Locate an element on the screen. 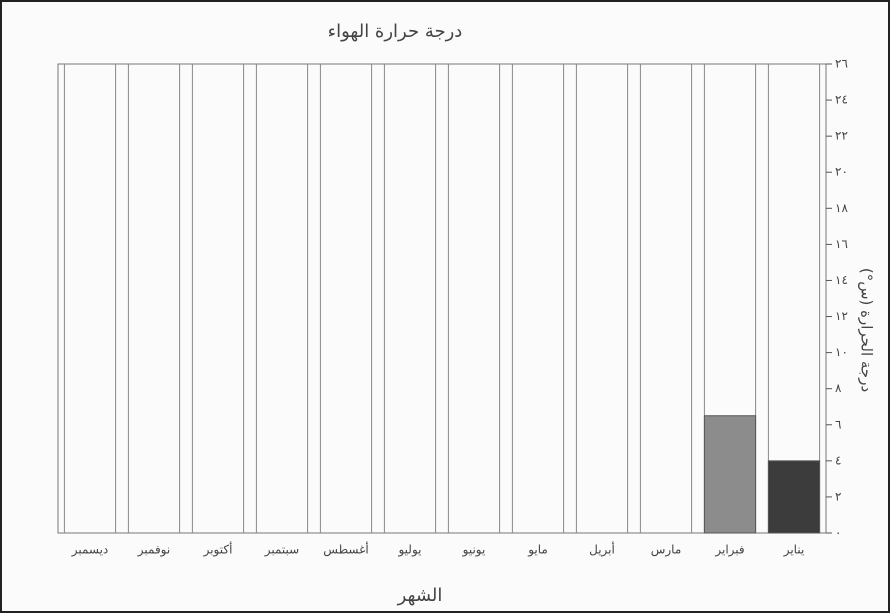 This screenshot has width=890, height=613. x-tick-label: مارس is located at coordinates (666, 550).